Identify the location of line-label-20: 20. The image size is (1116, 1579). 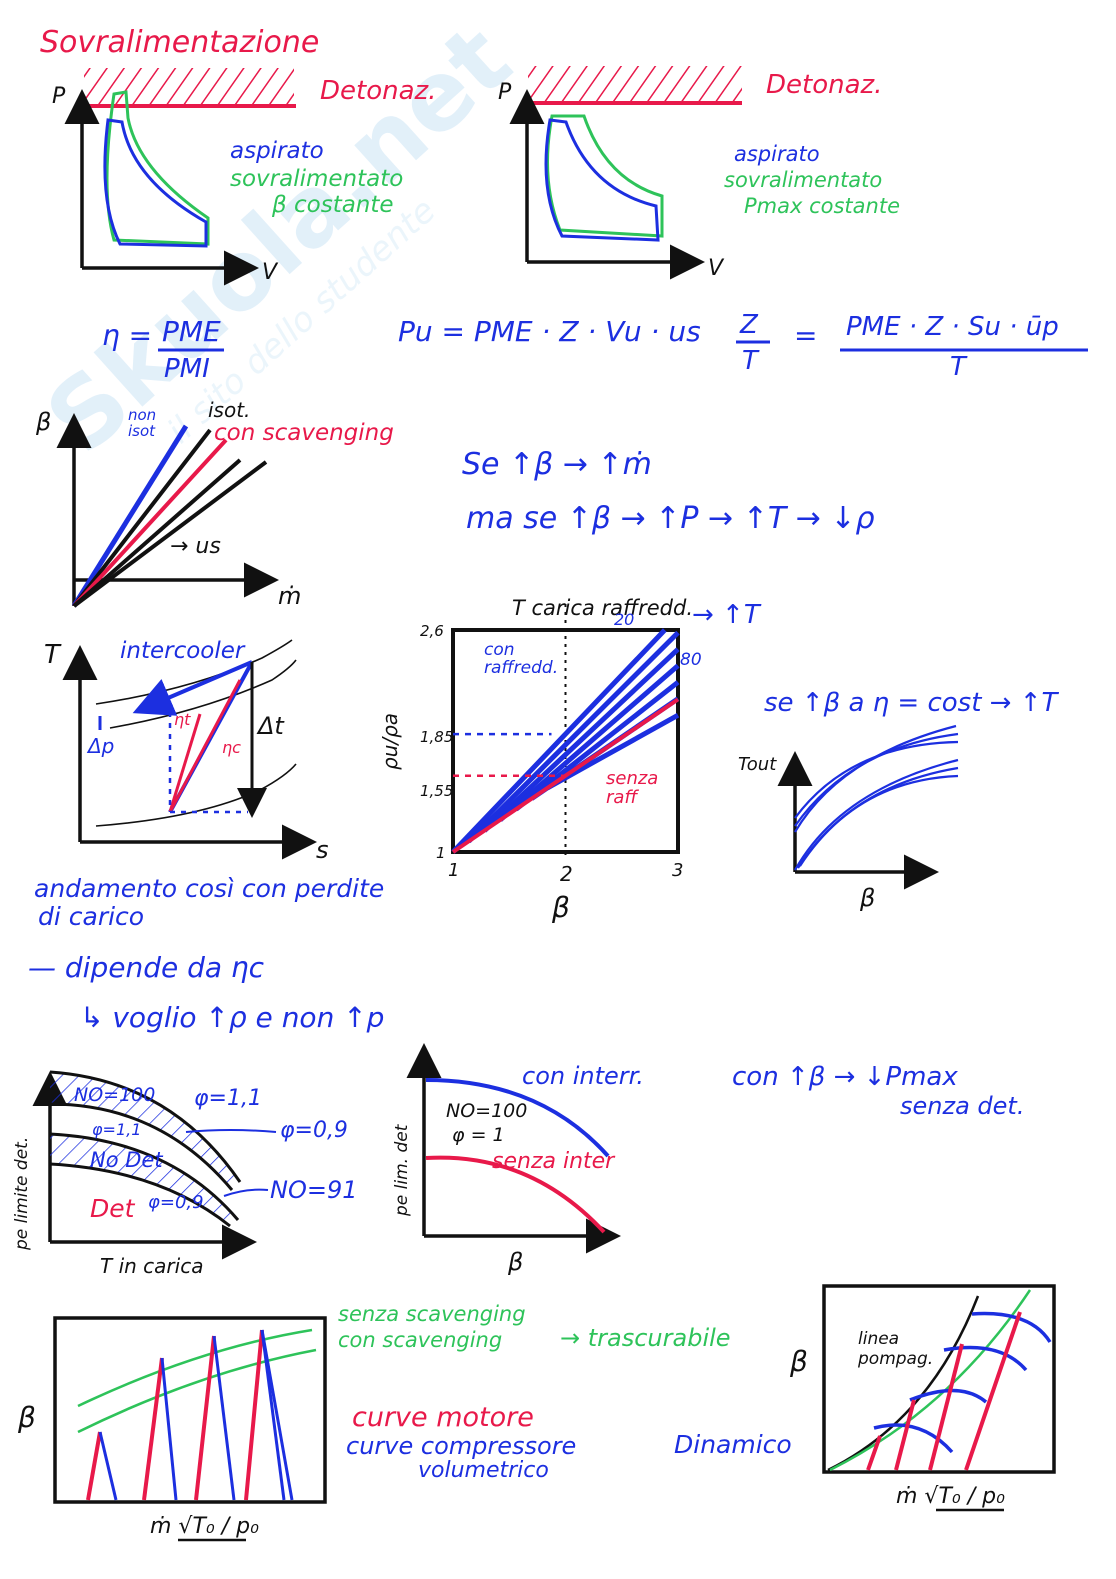
(624, 619).